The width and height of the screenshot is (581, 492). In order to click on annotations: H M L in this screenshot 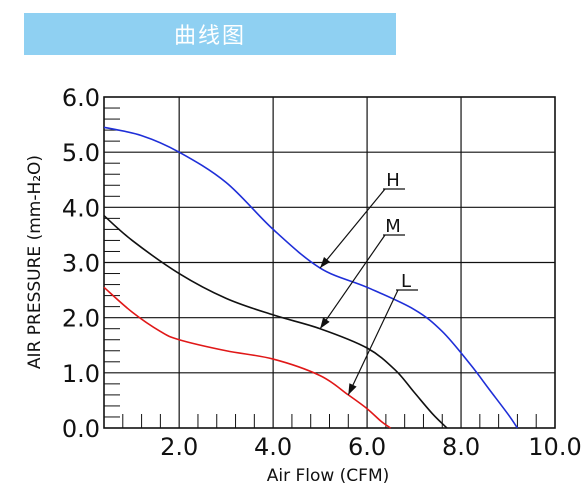, I will do `click(368, 283)`.